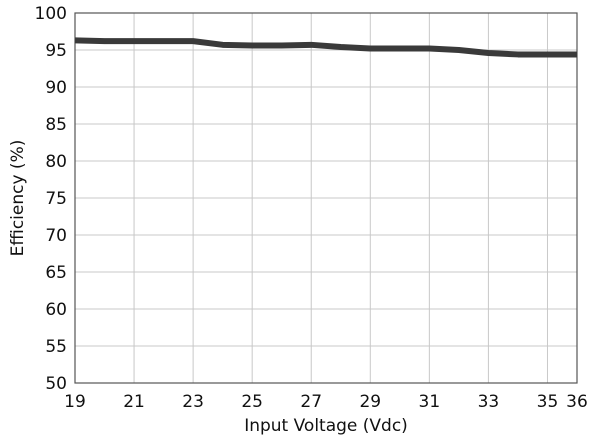 The image size is (593, 436). I want to click on x-tick-label: 31, so click(430, 402).